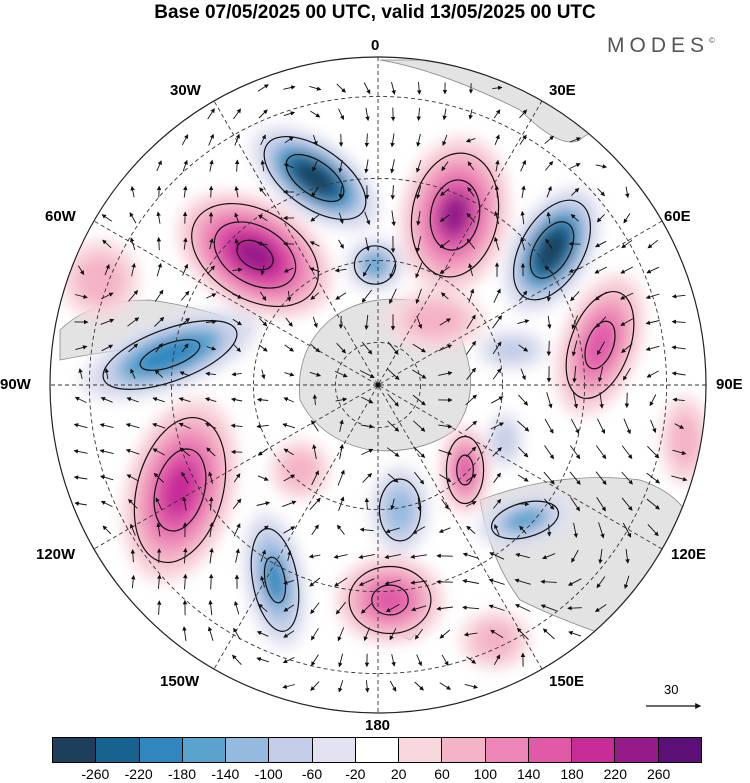 Image resolution: width=750 pixels, height=783 pixels. Describe the element at coordinates (712, 40) in the screenshot. I see `brand-mark: ©` at that location.